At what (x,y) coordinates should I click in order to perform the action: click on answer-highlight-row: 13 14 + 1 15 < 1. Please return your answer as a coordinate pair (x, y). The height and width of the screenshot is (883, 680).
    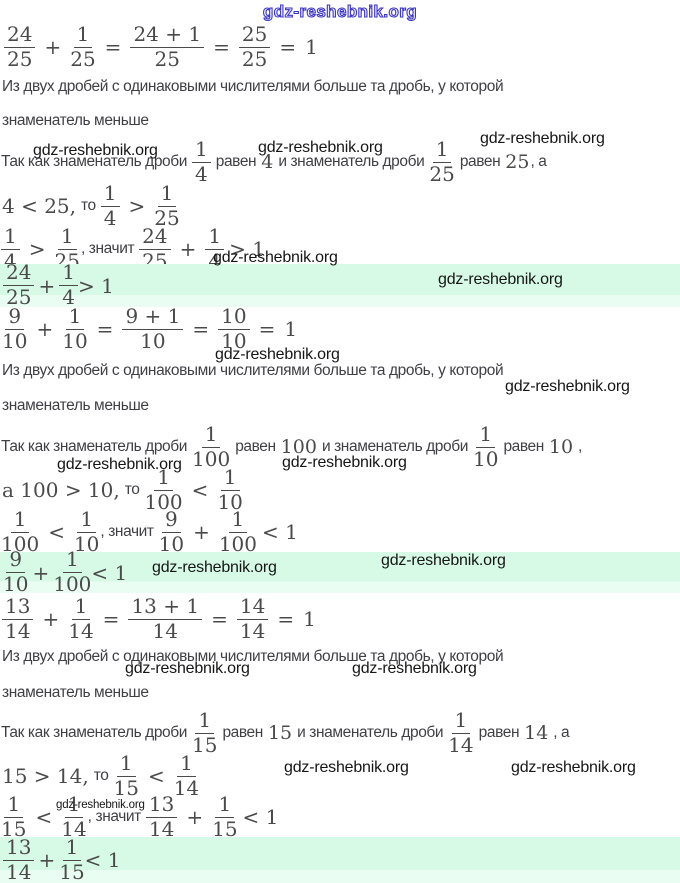
    Looking at the image, I should click on (340, 859).